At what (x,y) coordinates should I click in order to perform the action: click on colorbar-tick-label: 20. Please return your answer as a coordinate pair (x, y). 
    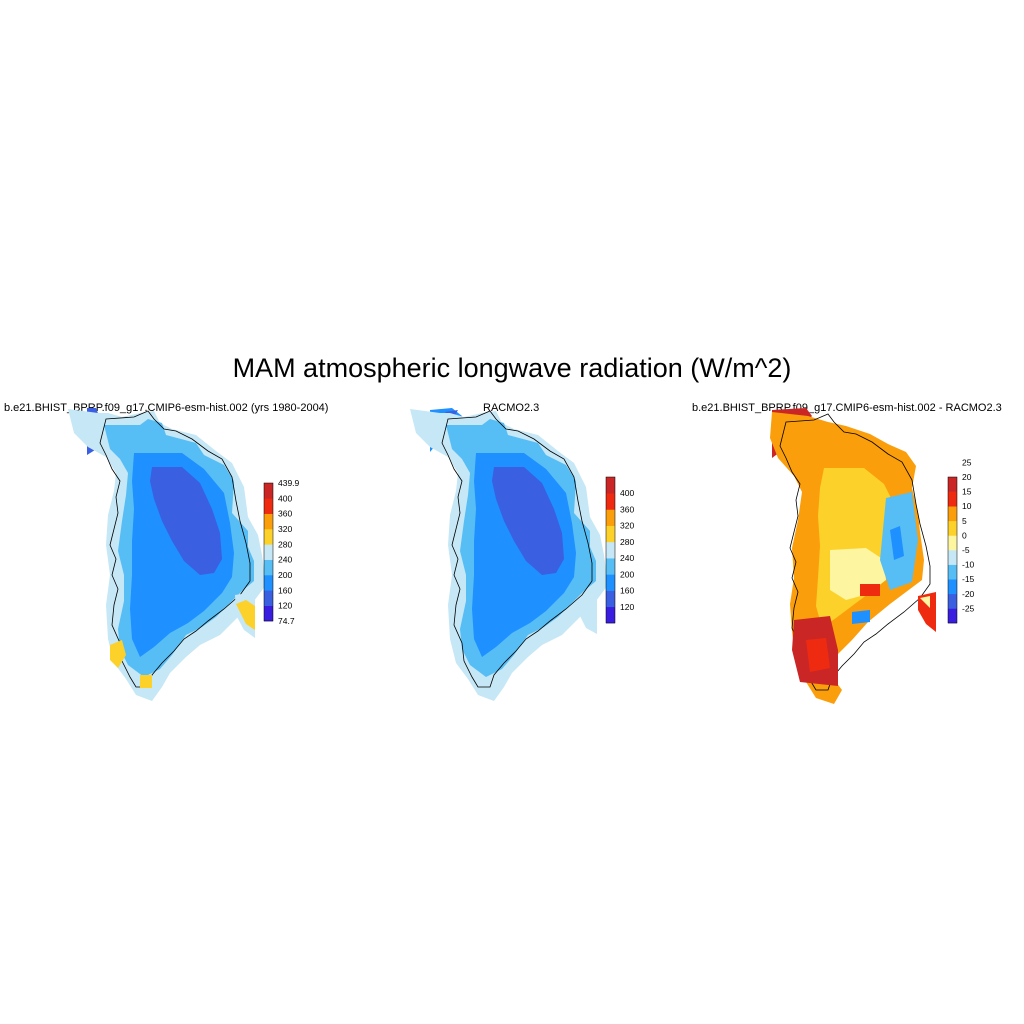
    Looking at the image, I should click on (967, 477).